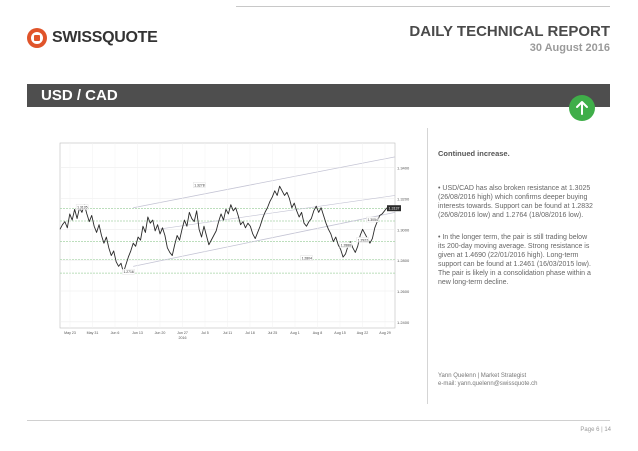  What do you see at coordinates (264, 239) in the screenshot?
I see `trend-line-lower` at bounding box center [264, 239].